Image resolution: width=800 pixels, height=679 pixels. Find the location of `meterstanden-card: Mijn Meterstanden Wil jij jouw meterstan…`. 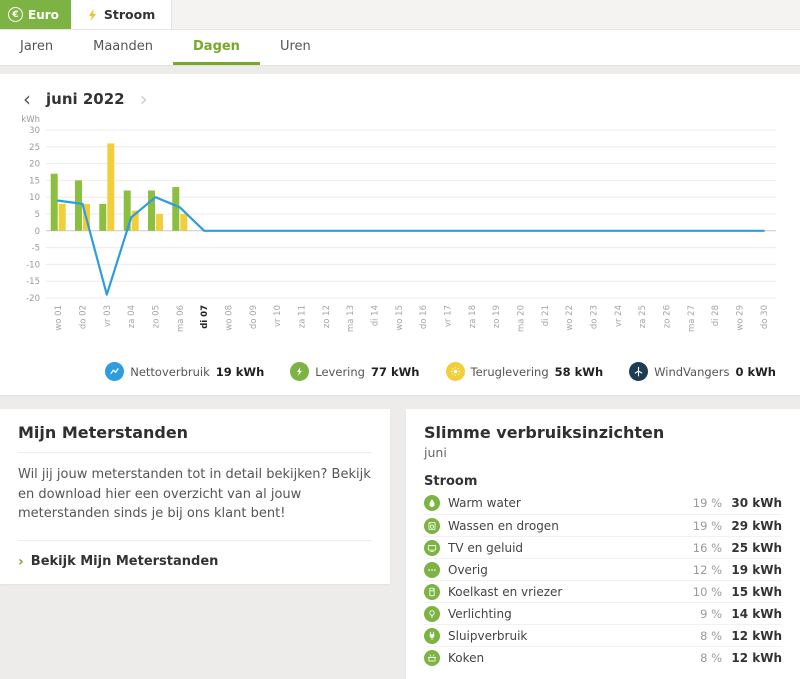

meterstanden-card: Mijn Meterstanden Wil jij jouw meterstan… is located at coordinates (195, 496).